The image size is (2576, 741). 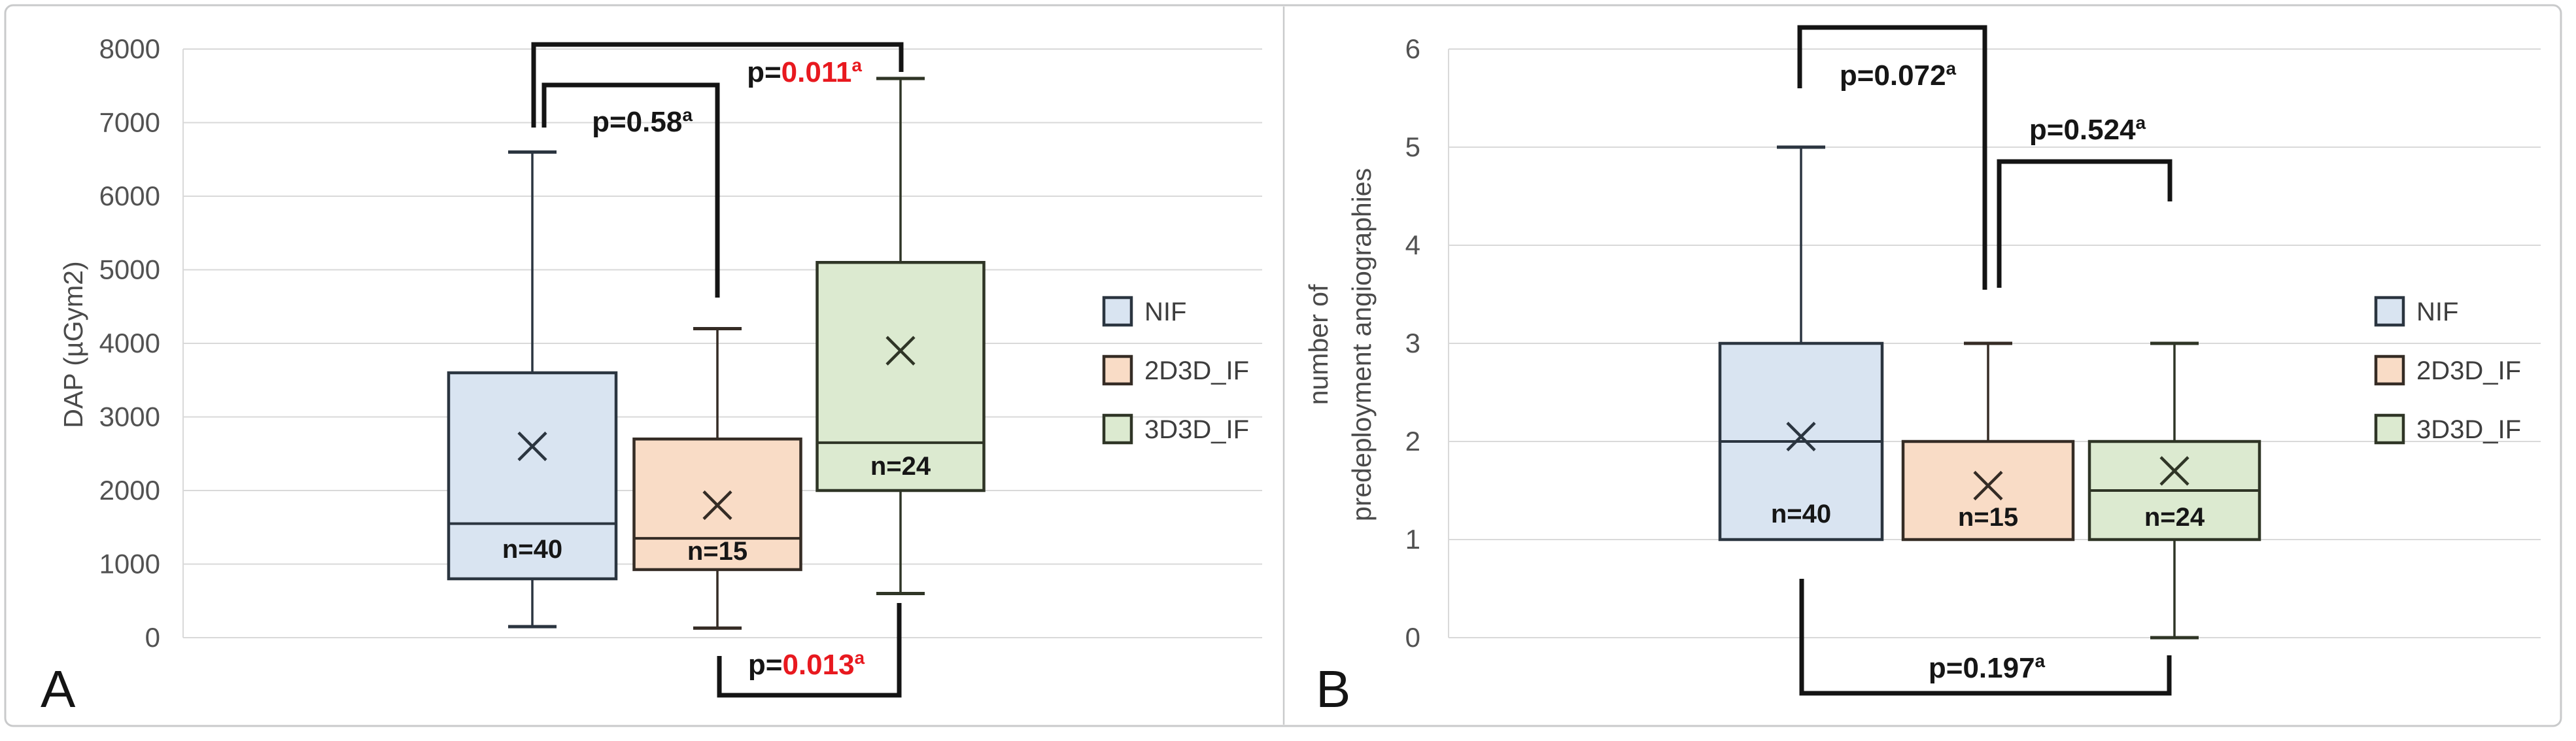 What do you see at coordinates (130, 417) in the screenshot?
I see `y-tick-label: 3000` at bounding box center [130, 417].